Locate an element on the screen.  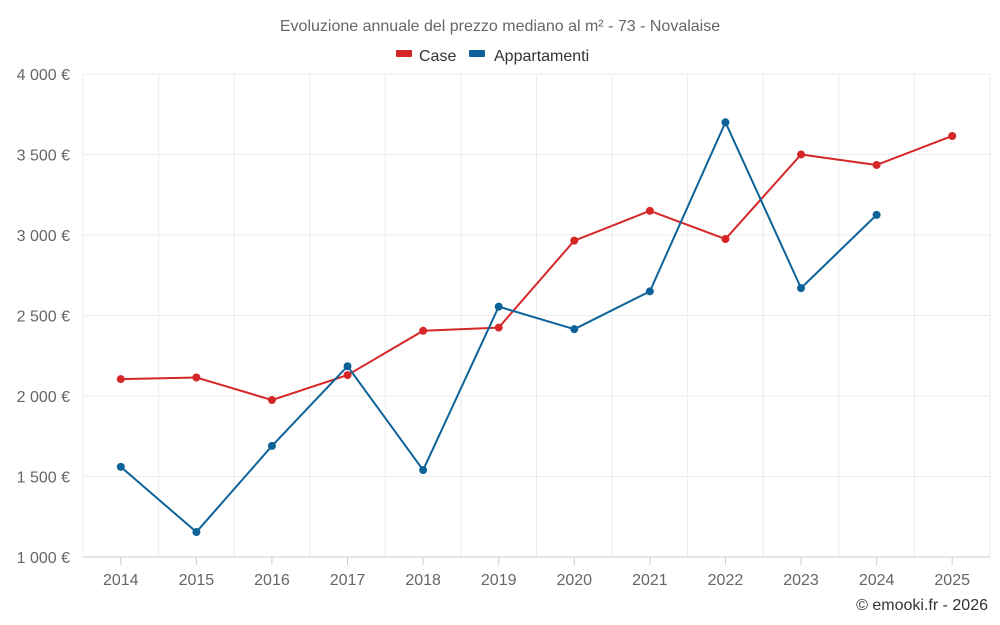
point-appartamenti-2018 is located at coordinates (423, 470).